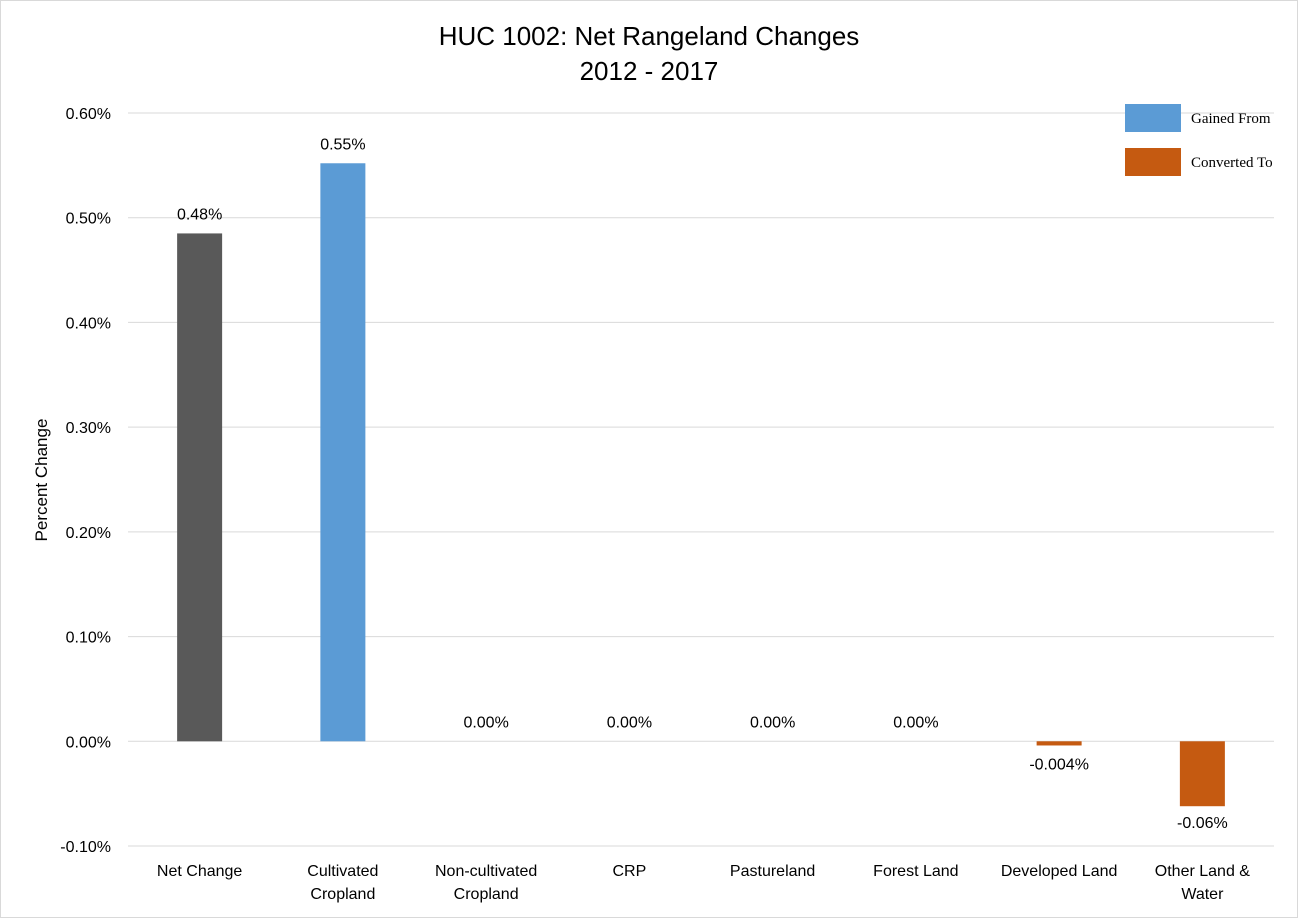 The image size is (1298, 918). Describe the element at coordinates (915, 871) in the screenshot. I see `x-category-label: Forest Land` at that location.